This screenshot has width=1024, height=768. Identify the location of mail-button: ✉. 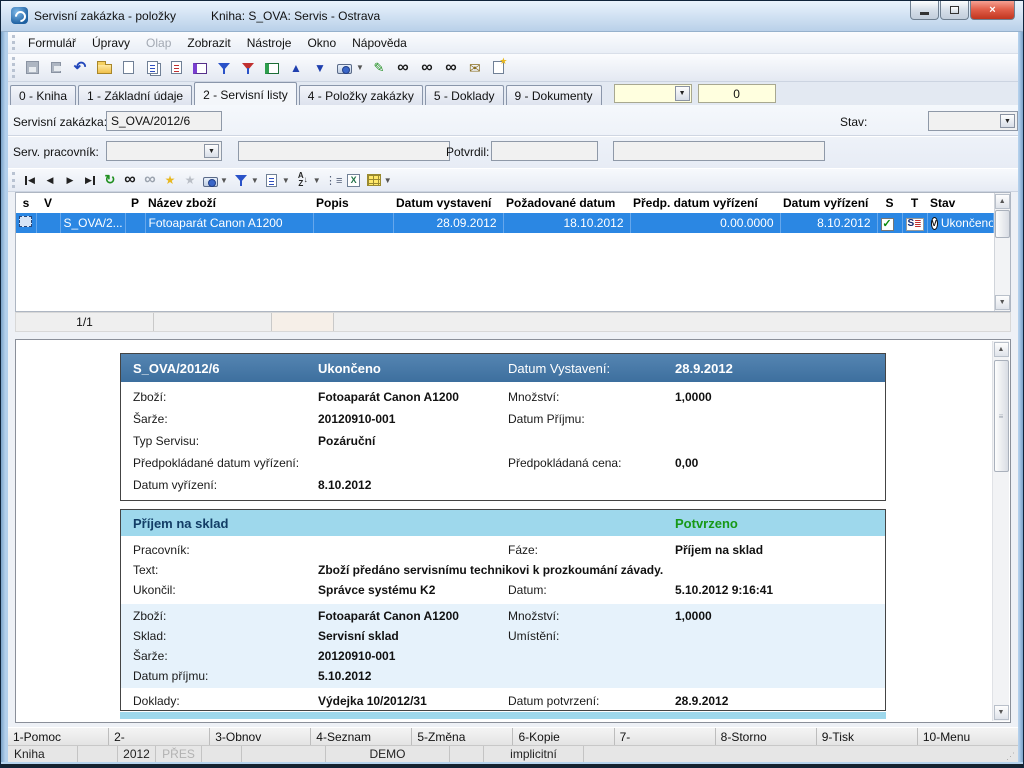
(475, 68).